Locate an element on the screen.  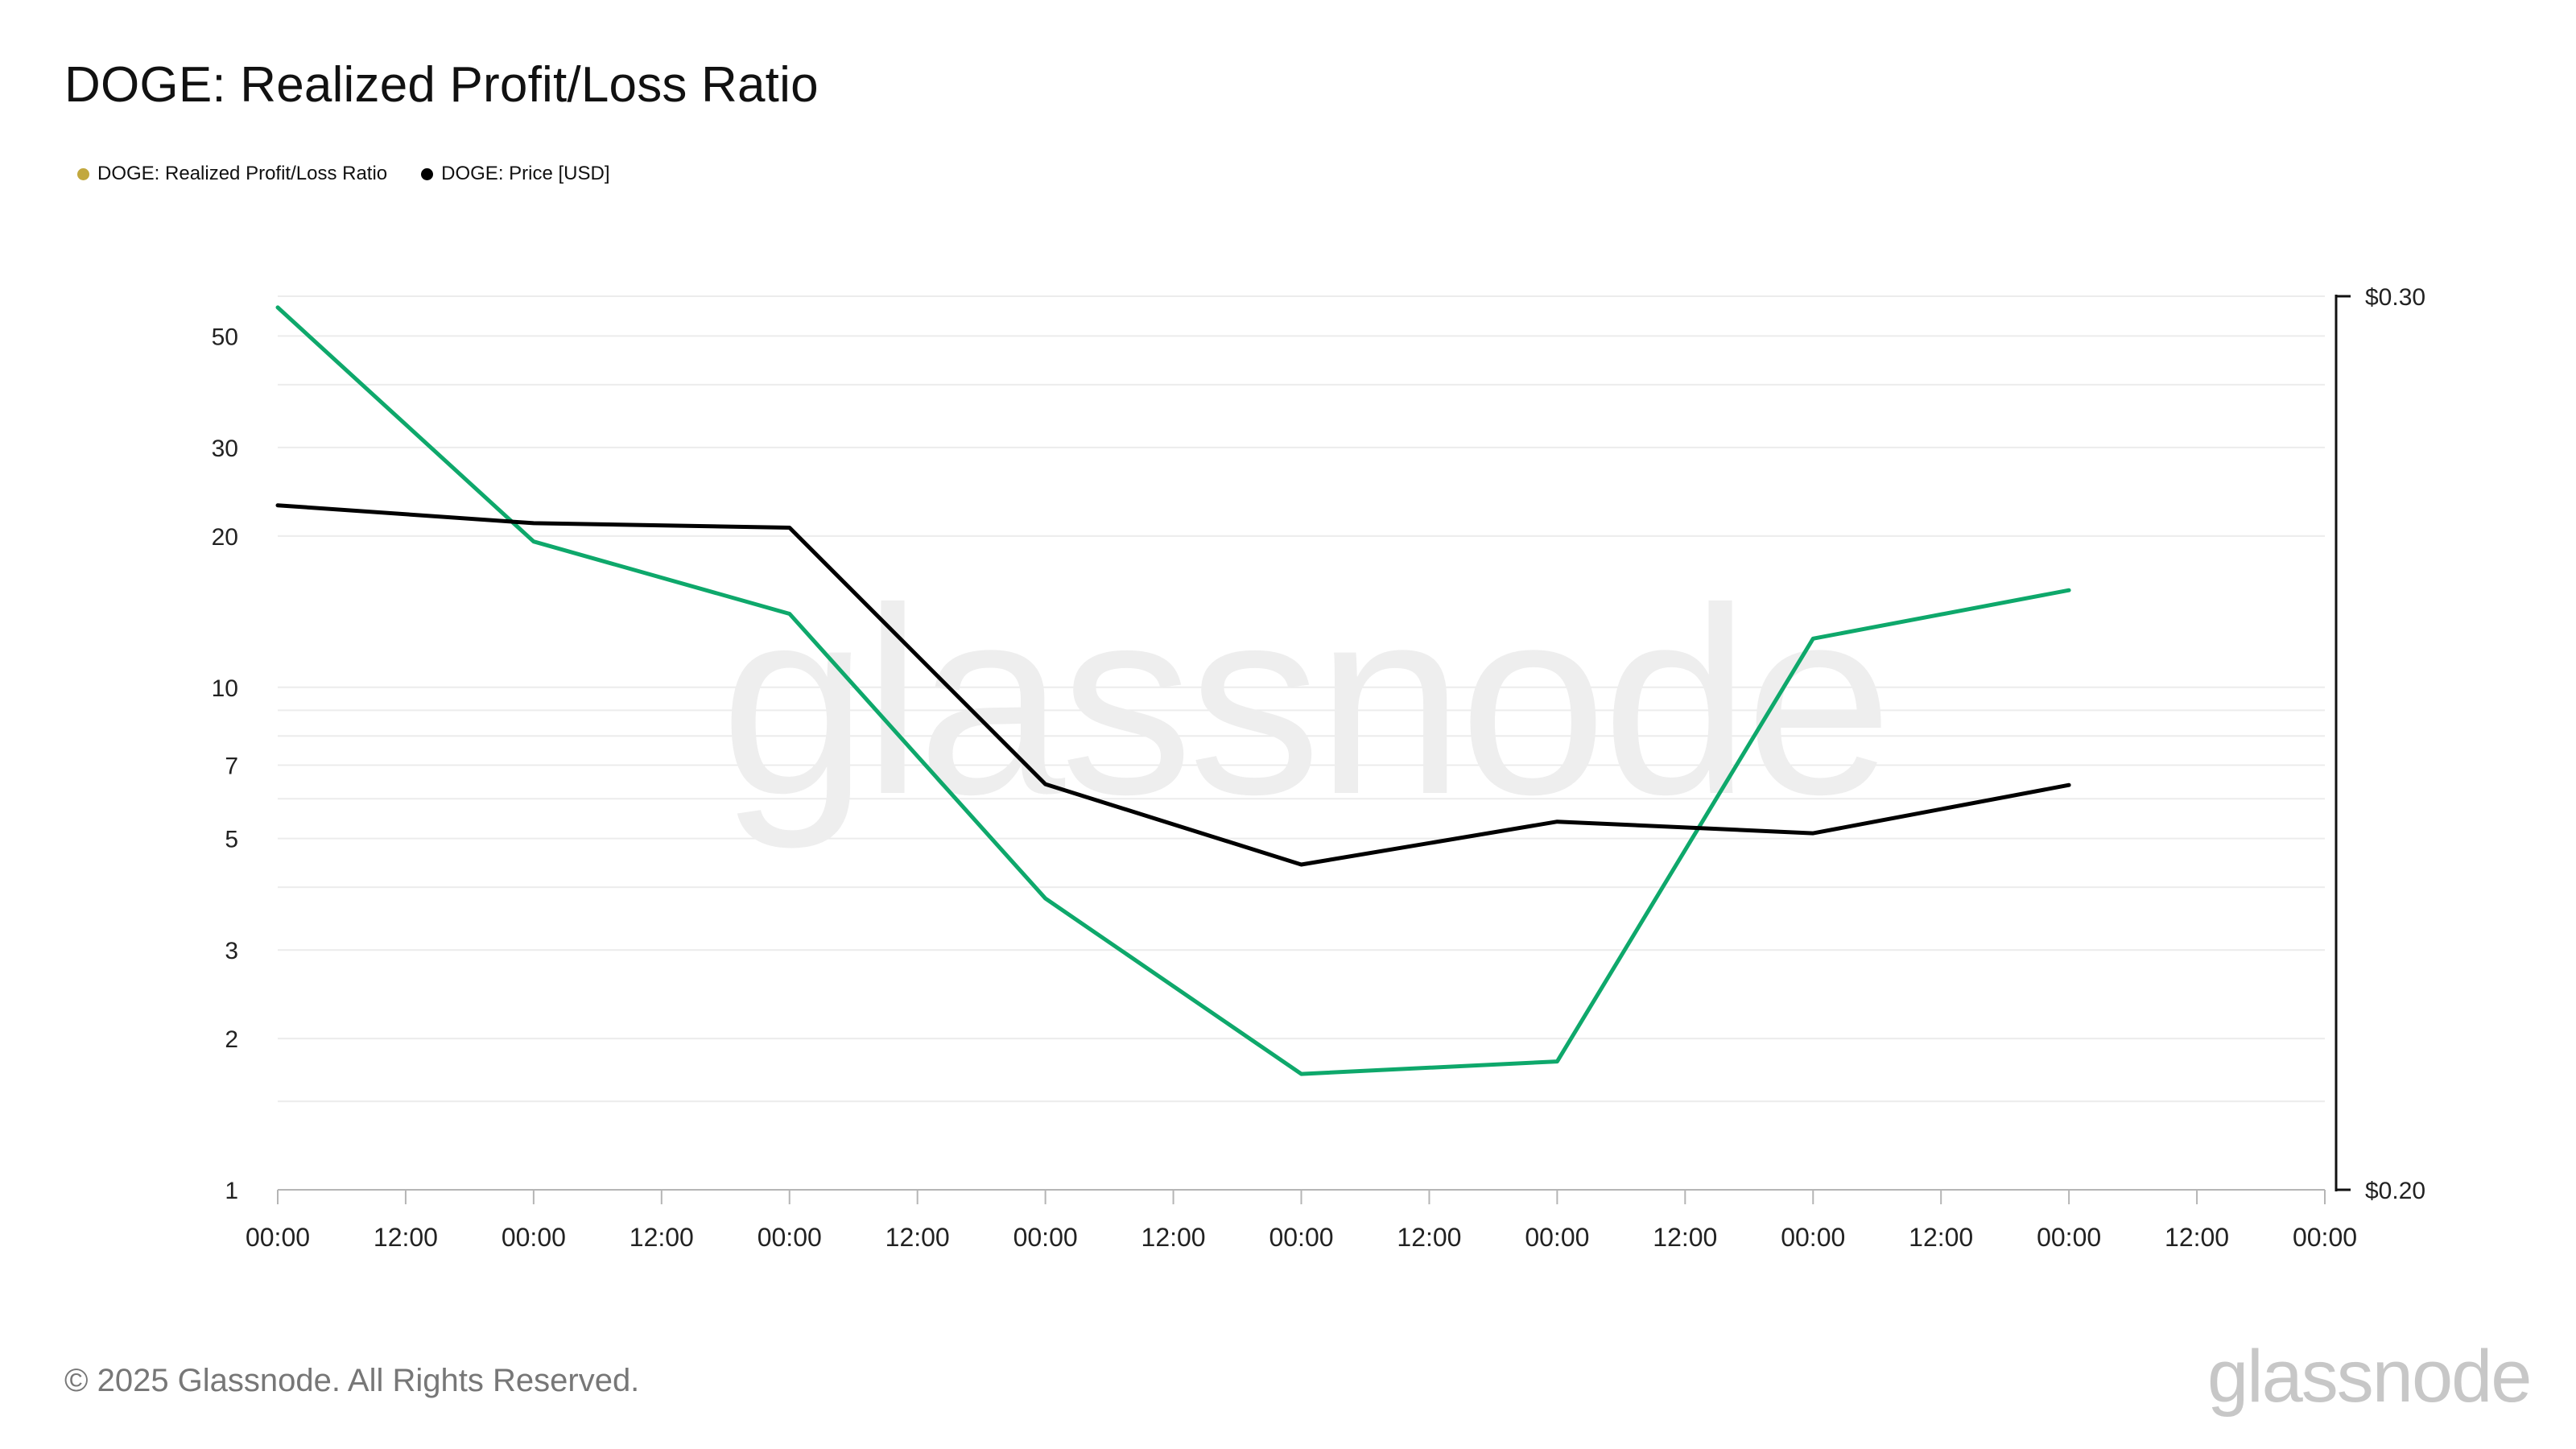
y-left-tick-label: 30 is located at coordinates (225, 449).